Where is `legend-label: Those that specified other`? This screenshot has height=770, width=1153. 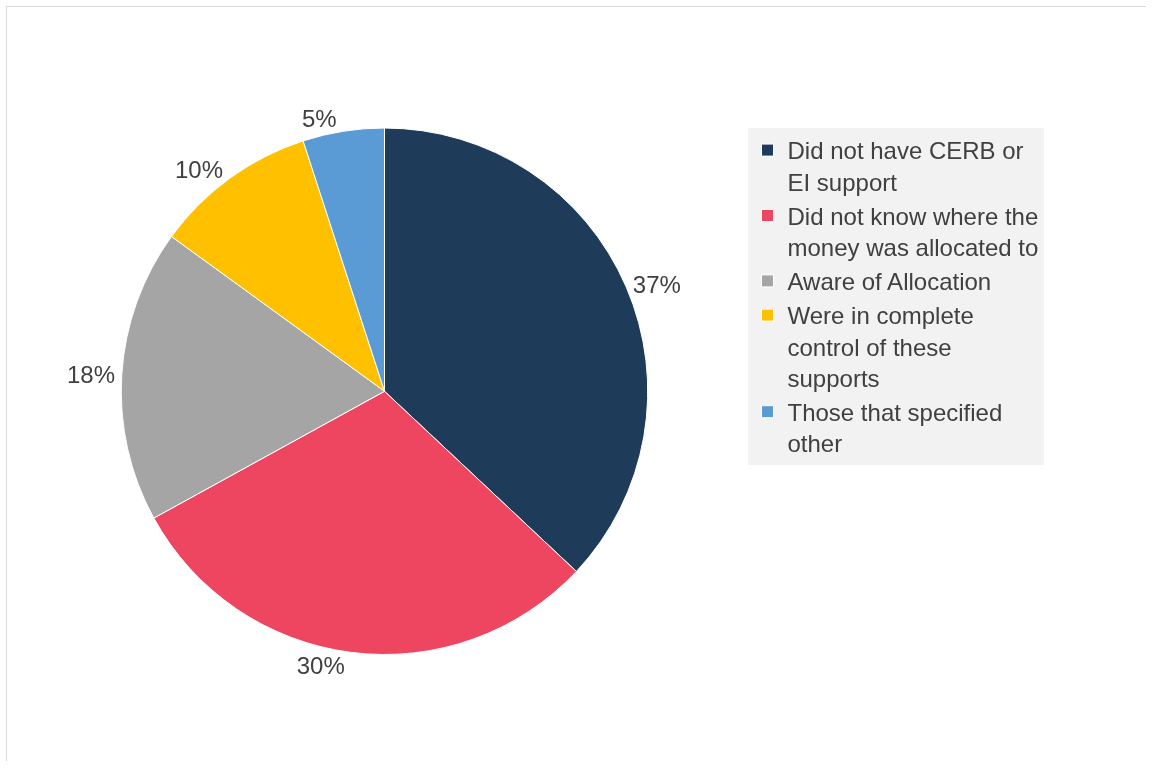
legend-label: Those that specified other is located at coordinates (895, 428).